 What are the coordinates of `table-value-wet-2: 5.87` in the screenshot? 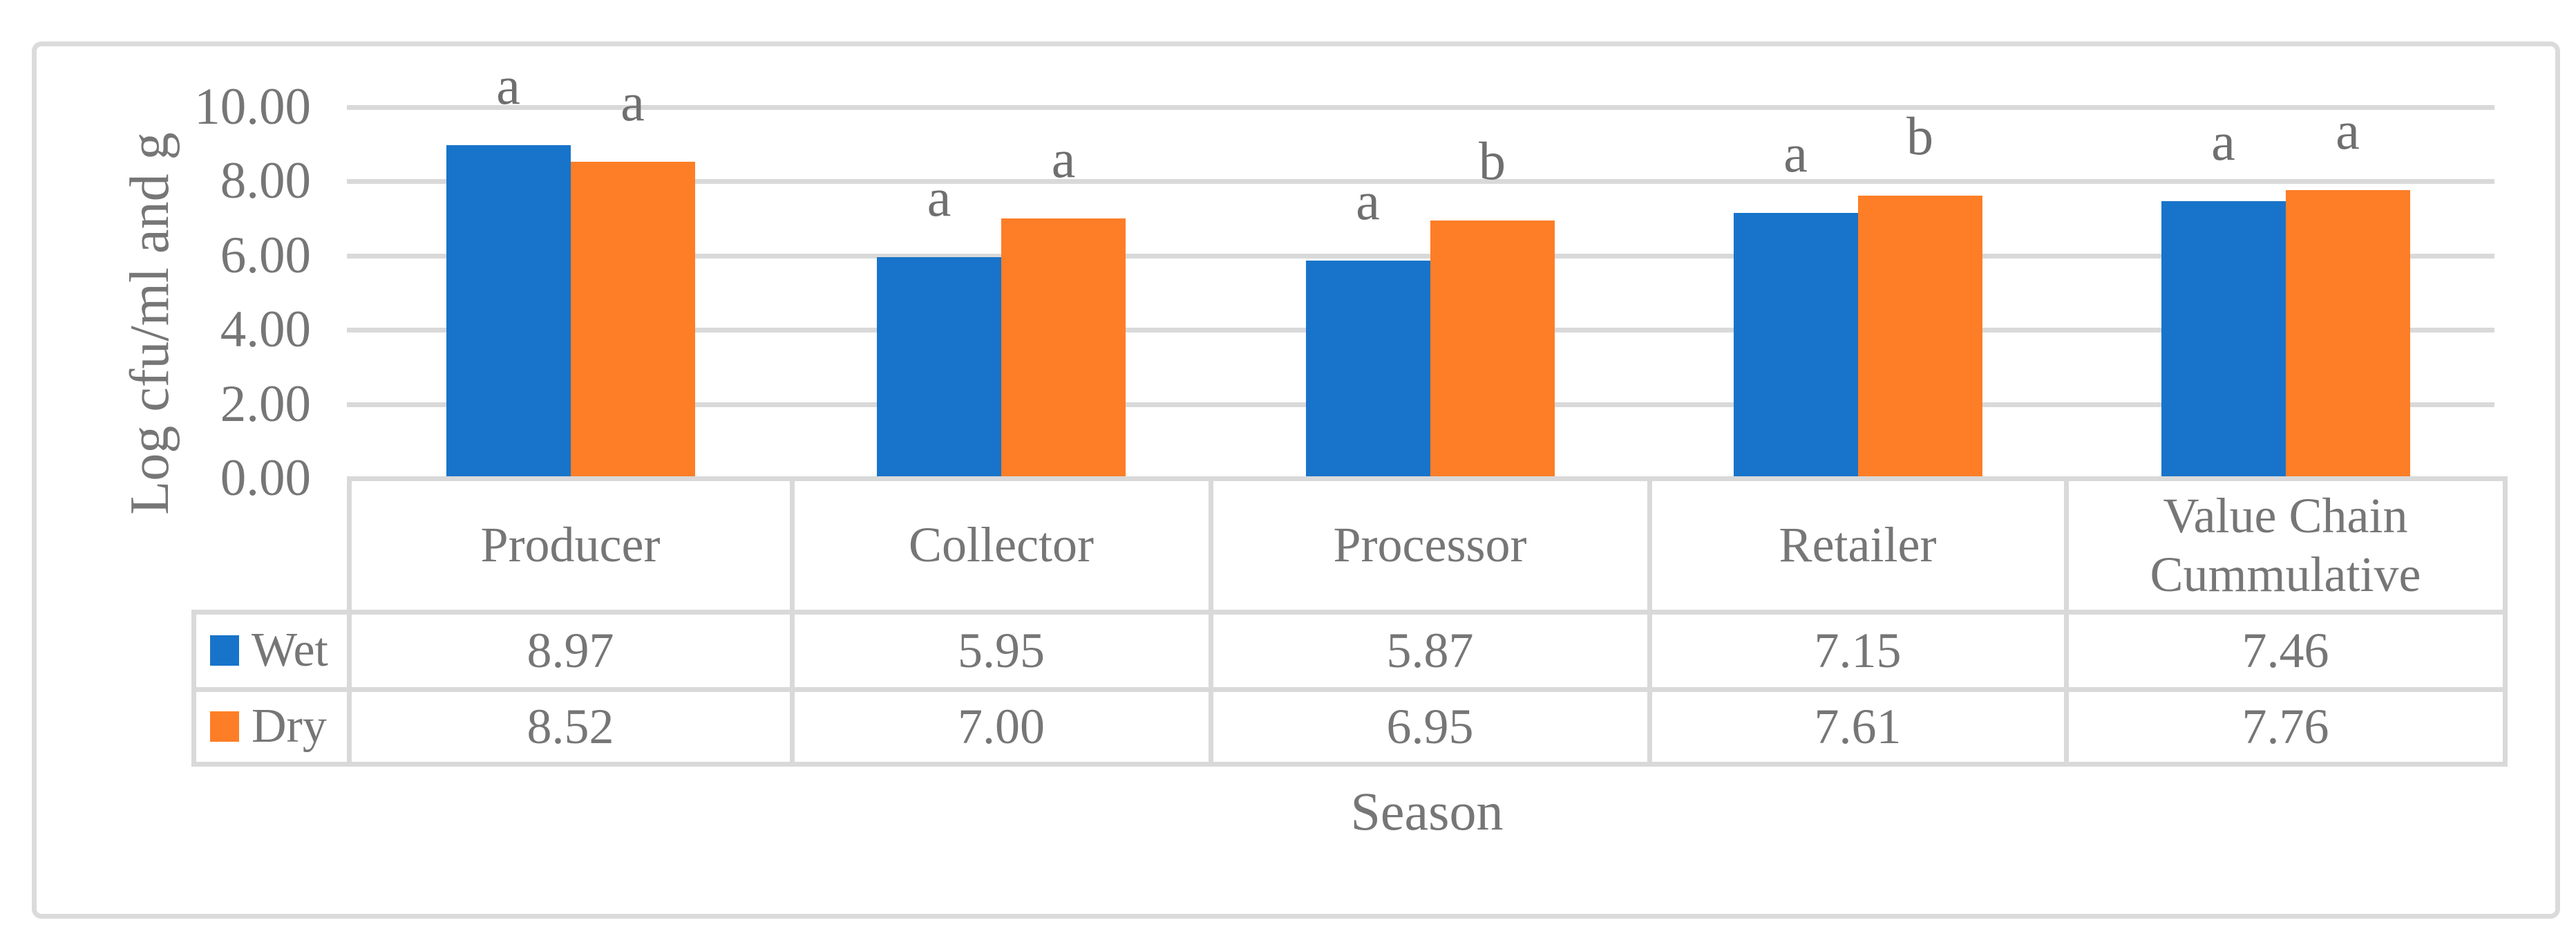 It's located at (1430, 650).